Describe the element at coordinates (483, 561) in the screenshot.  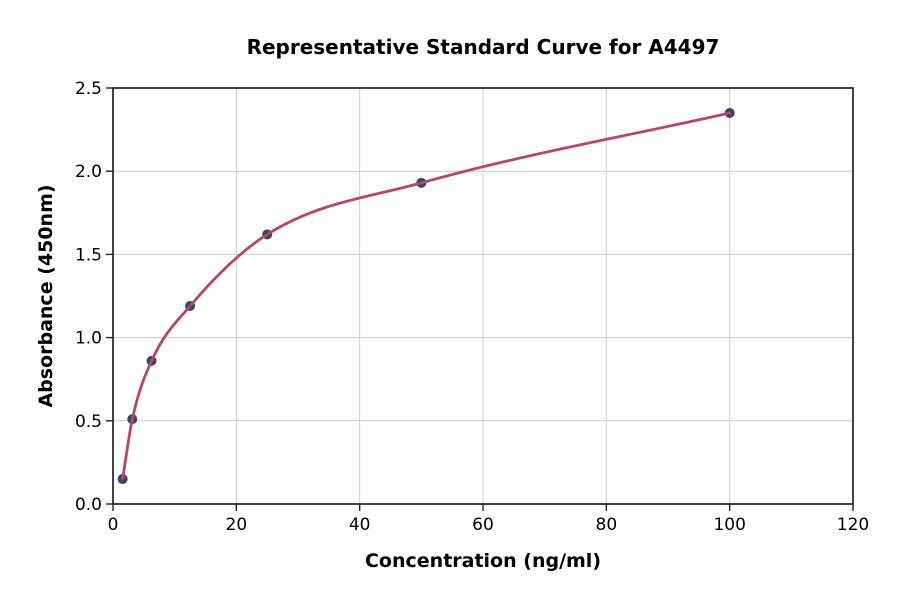
I see `x-axis-label: Concentration (ng/ml)` at that location.